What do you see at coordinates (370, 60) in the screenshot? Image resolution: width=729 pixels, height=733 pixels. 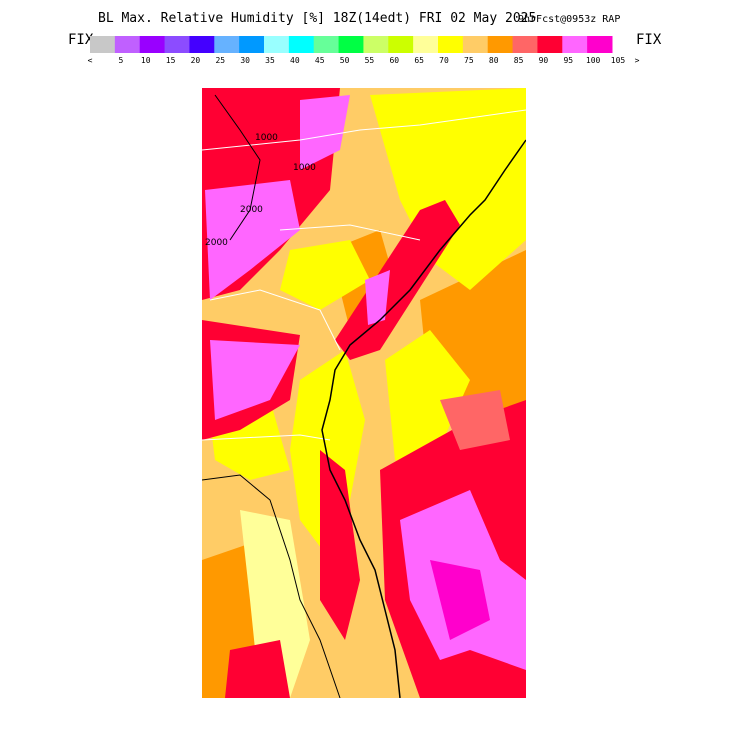 I see `colorbar-tick: 55` at bounding box center [370, 60].